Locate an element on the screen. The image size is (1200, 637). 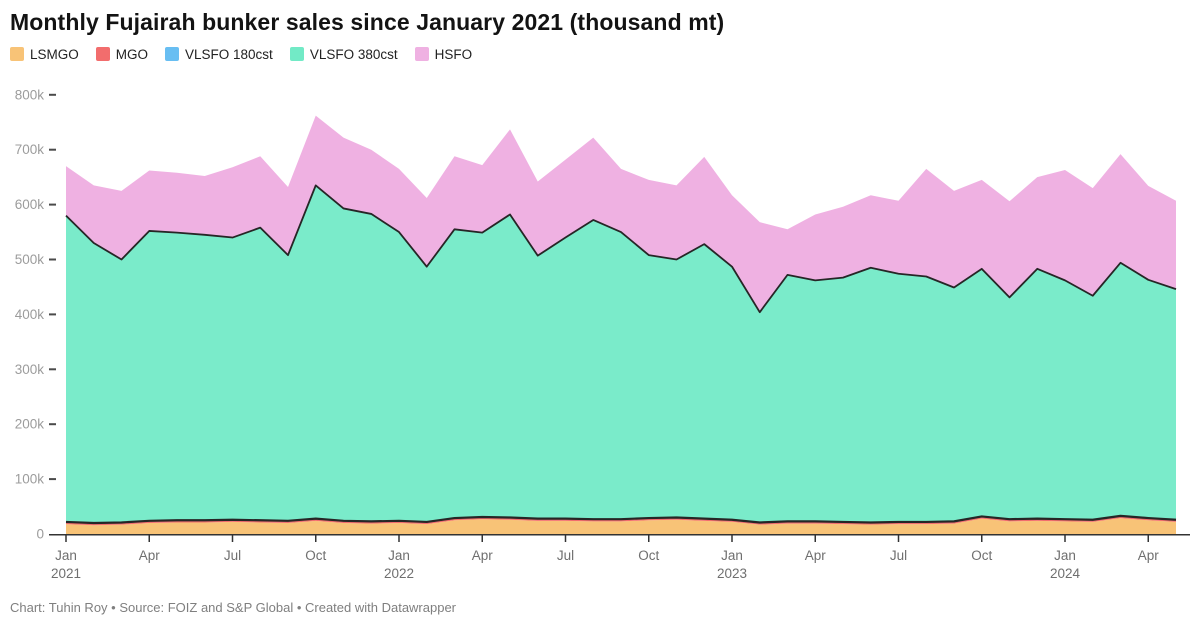
y-axis-label-400k: 400k is located at coordinates (30, 314).